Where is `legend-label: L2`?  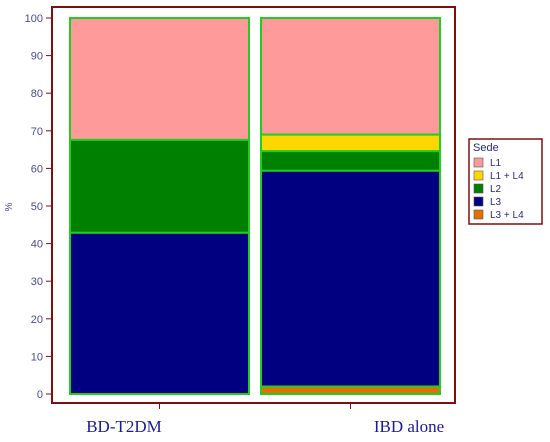
legend-label: L2 is located at coordinates (496, 189).